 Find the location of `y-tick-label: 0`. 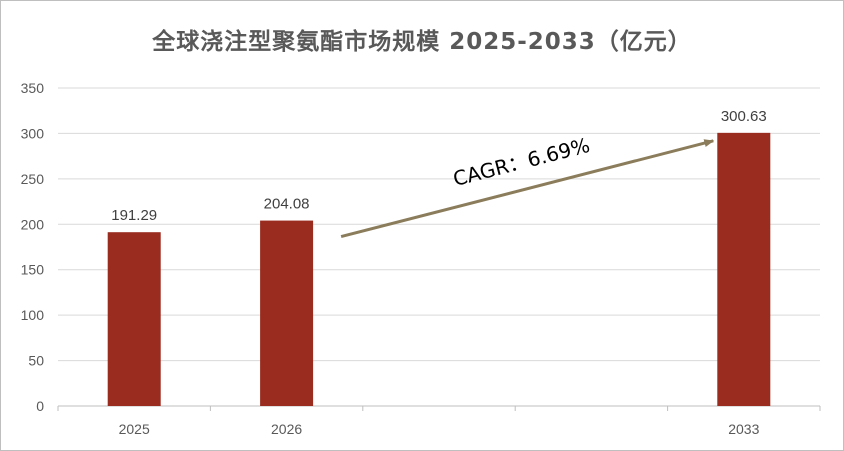

y-tick-label: 0 is located at coordinates (40, 406).